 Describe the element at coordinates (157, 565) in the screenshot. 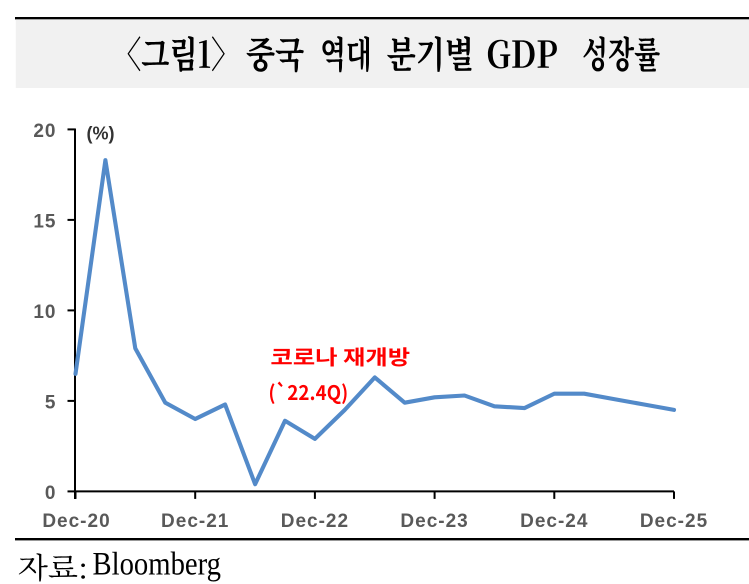

I see `svg-text: Bloomberg` at that location.